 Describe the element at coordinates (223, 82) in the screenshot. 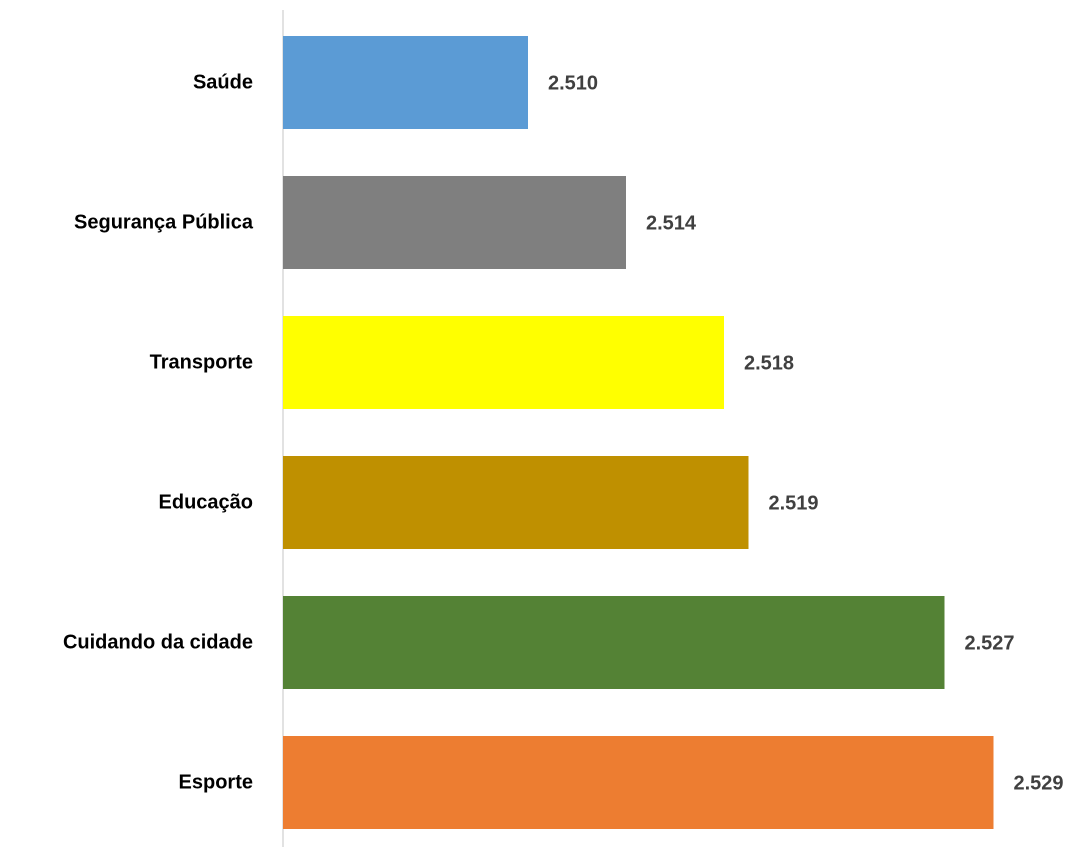

I see `y-tick-label: Saúde` at that location.